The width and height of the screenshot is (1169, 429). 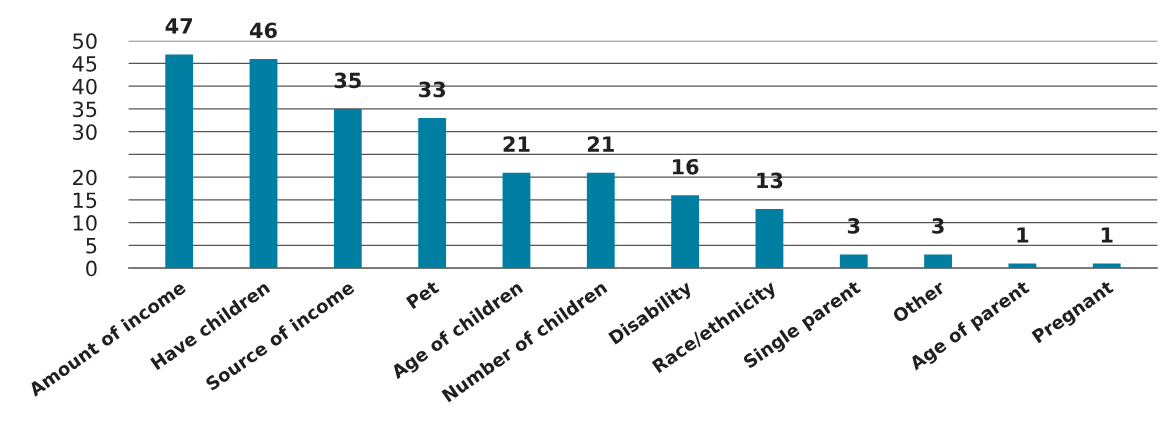 What do you see at coordinates (91, 268) in the screenshot?
I see `y-tick-label: 0` at bounding box center [91, 268].